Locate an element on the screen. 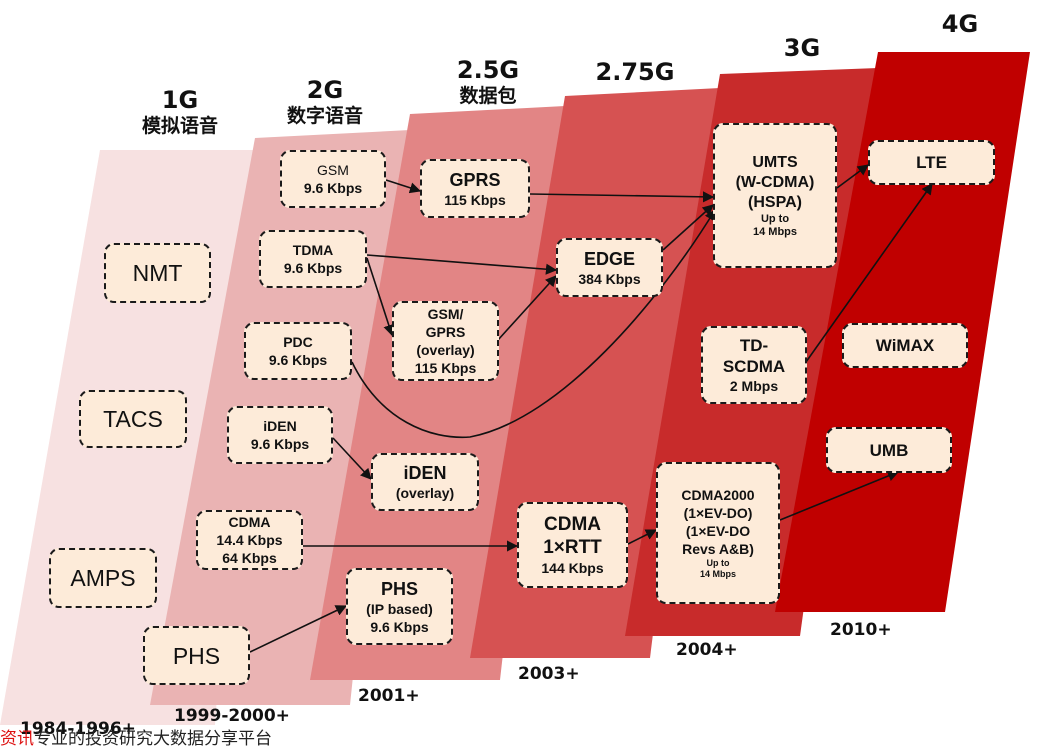 The image size is (1040, 749). box-phs-1g: PHS is located at coordinates (196, 655).